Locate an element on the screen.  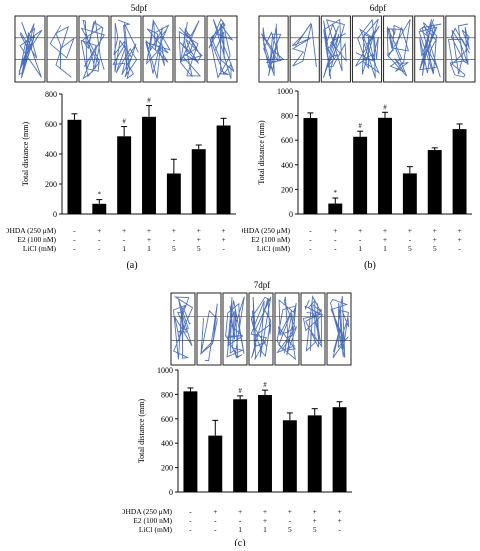
panel-label: (c) is located at coordinates (239, 542).